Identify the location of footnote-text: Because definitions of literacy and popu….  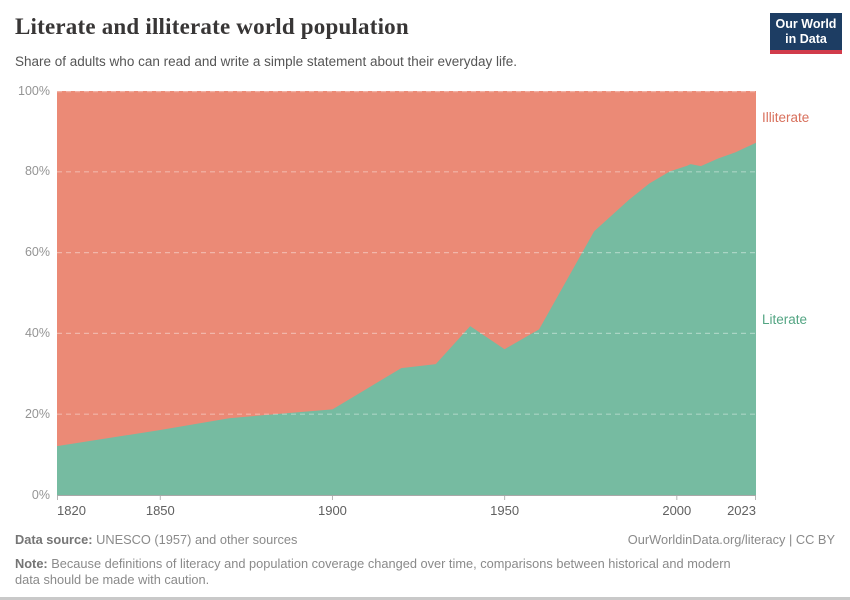
(373, 571).